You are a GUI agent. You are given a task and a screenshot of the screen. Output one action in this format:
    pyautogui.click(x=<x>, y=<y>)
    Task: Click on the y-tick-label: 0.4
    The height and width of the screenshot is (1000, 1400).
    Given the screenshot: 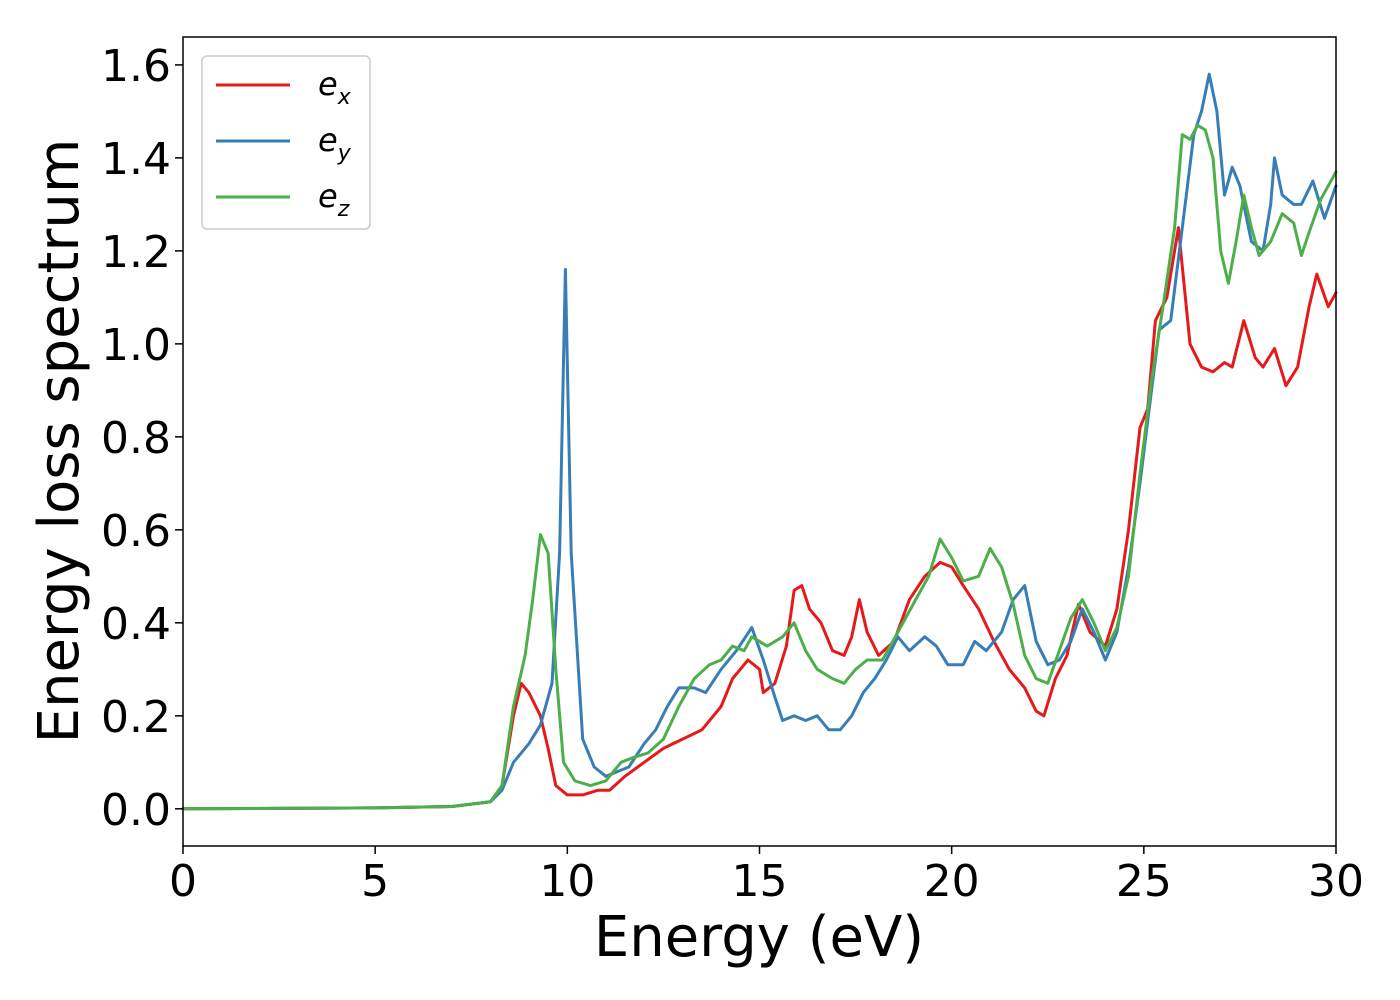 What is the action you would take?
    pyautogui.click(x=136, y=624)
    